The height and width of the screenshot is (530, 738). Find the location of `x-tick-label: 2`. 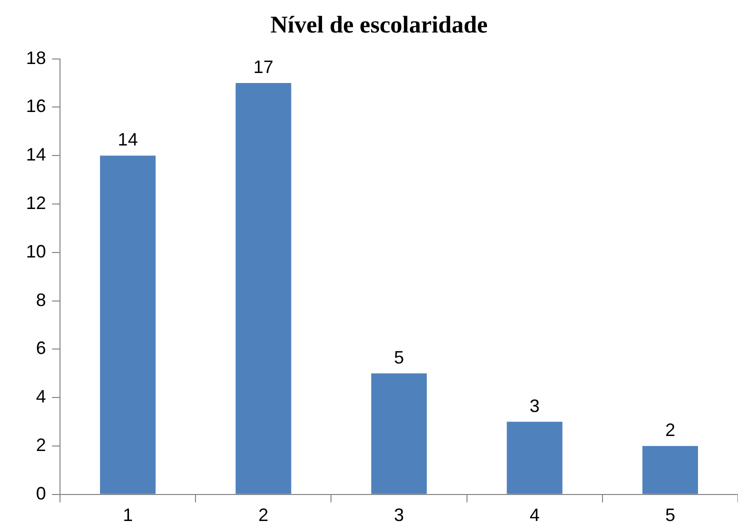

x-tick-label: 2 is located at coordinates (263, 515).